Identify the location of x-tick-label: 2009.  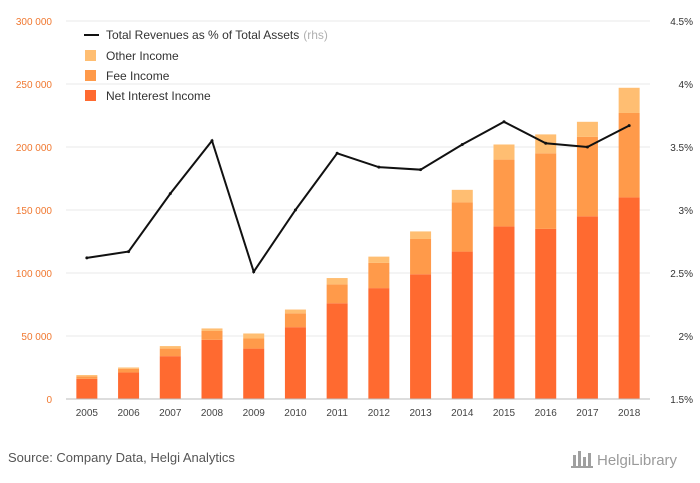
(254, 413).